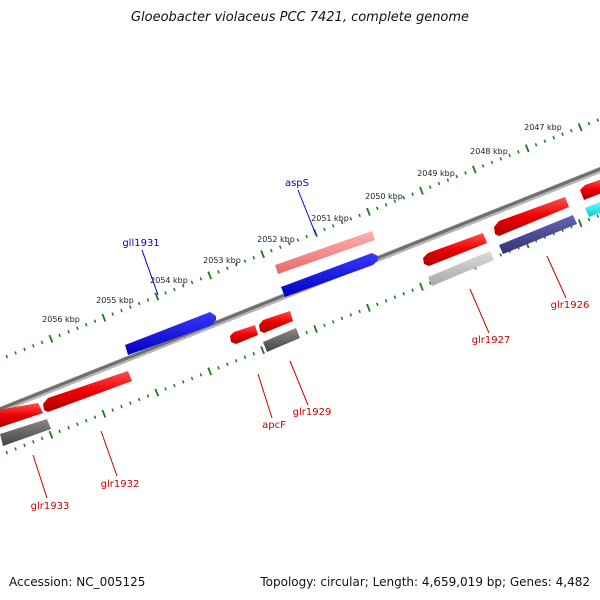  I want to click on scale-label-2050: 2050 kbp, so click(384, 196).